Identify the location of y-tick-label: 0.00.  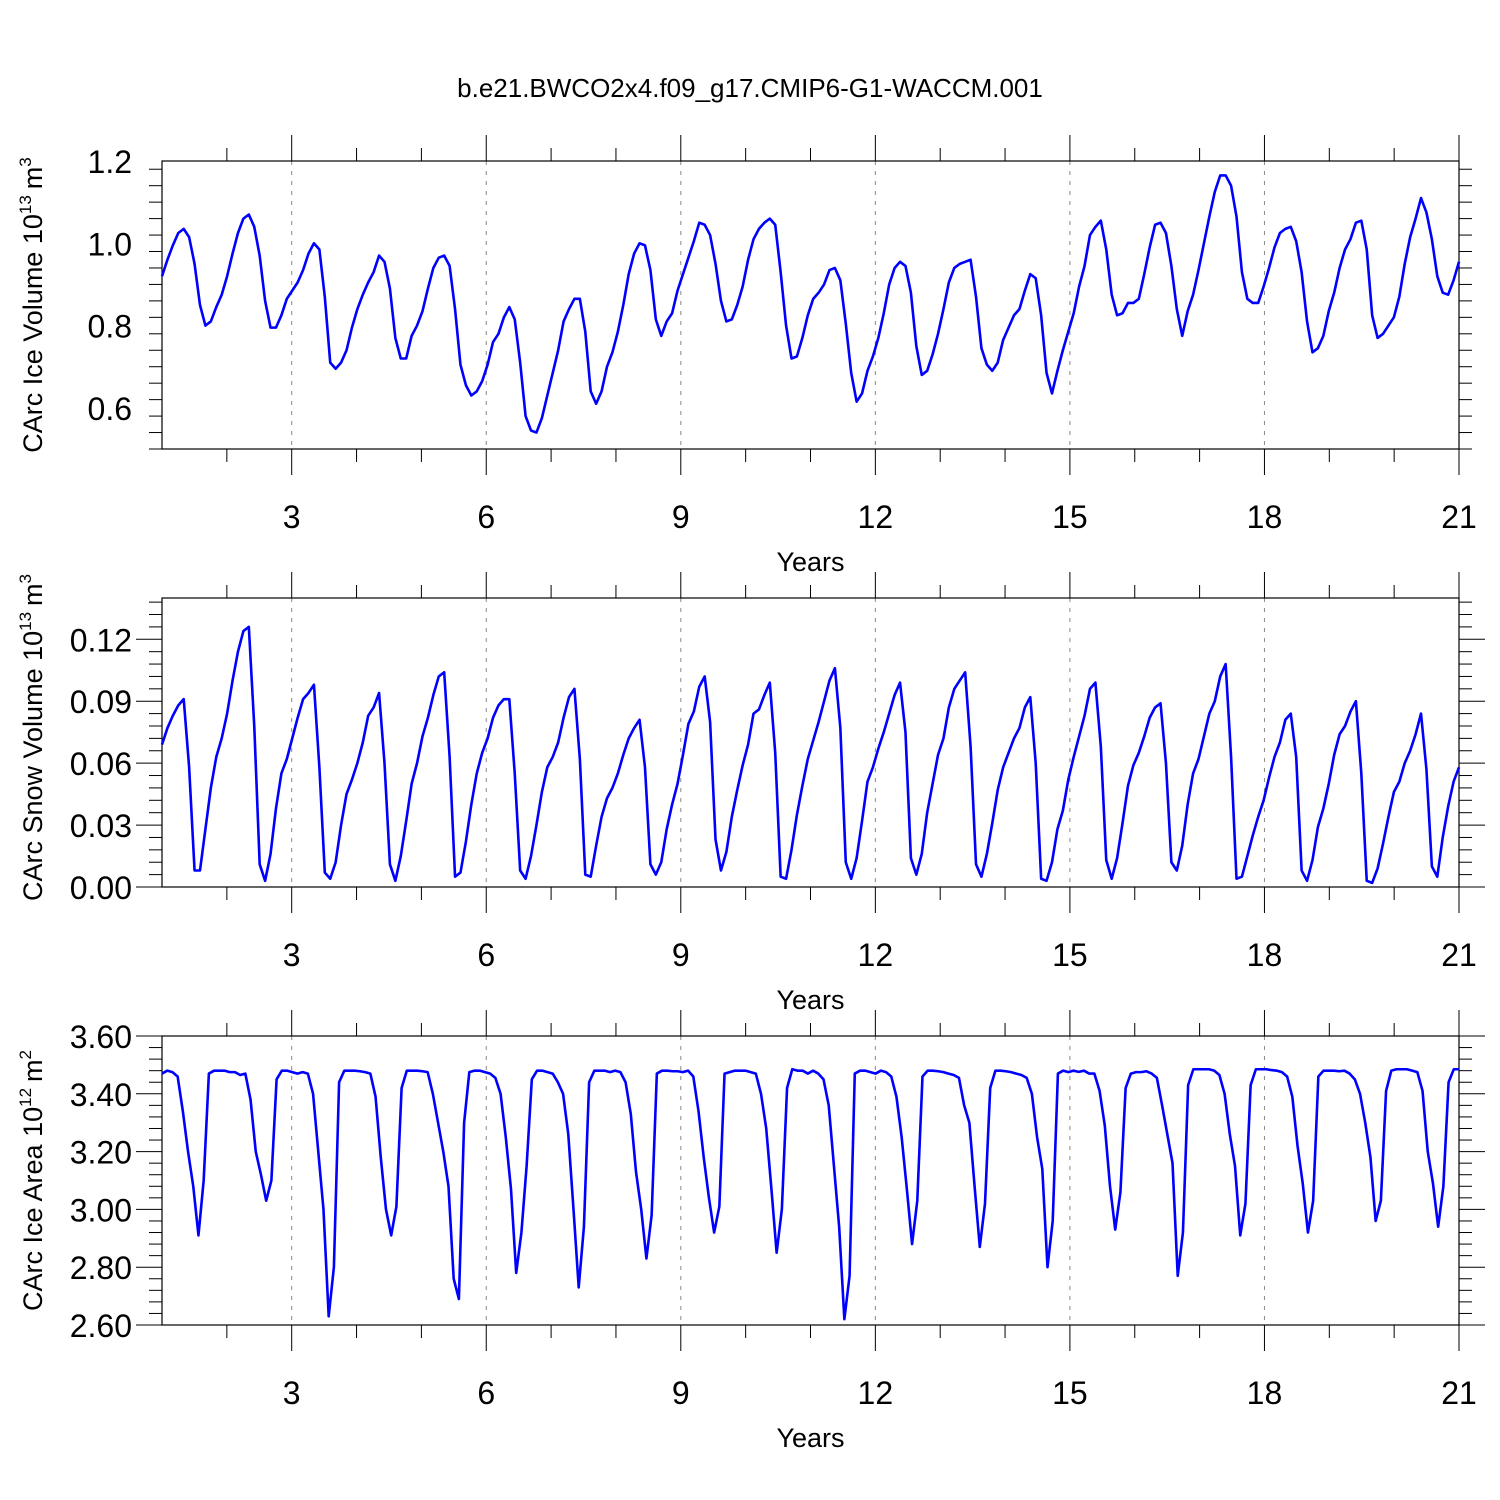
(101, 888).